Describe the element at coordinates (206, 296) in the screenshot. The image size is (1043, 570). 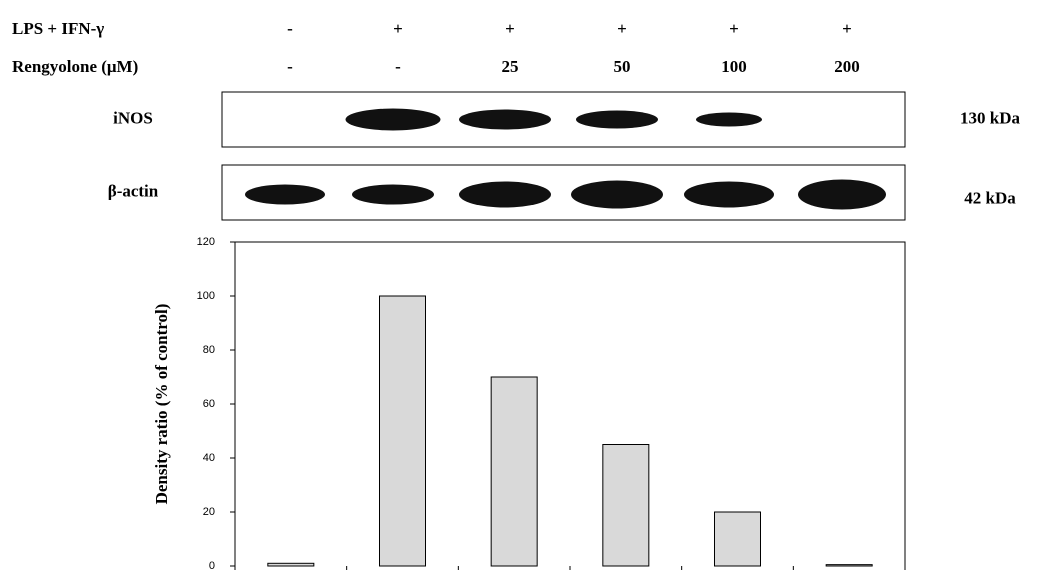
I see `y-tick-label: 100` at that location.